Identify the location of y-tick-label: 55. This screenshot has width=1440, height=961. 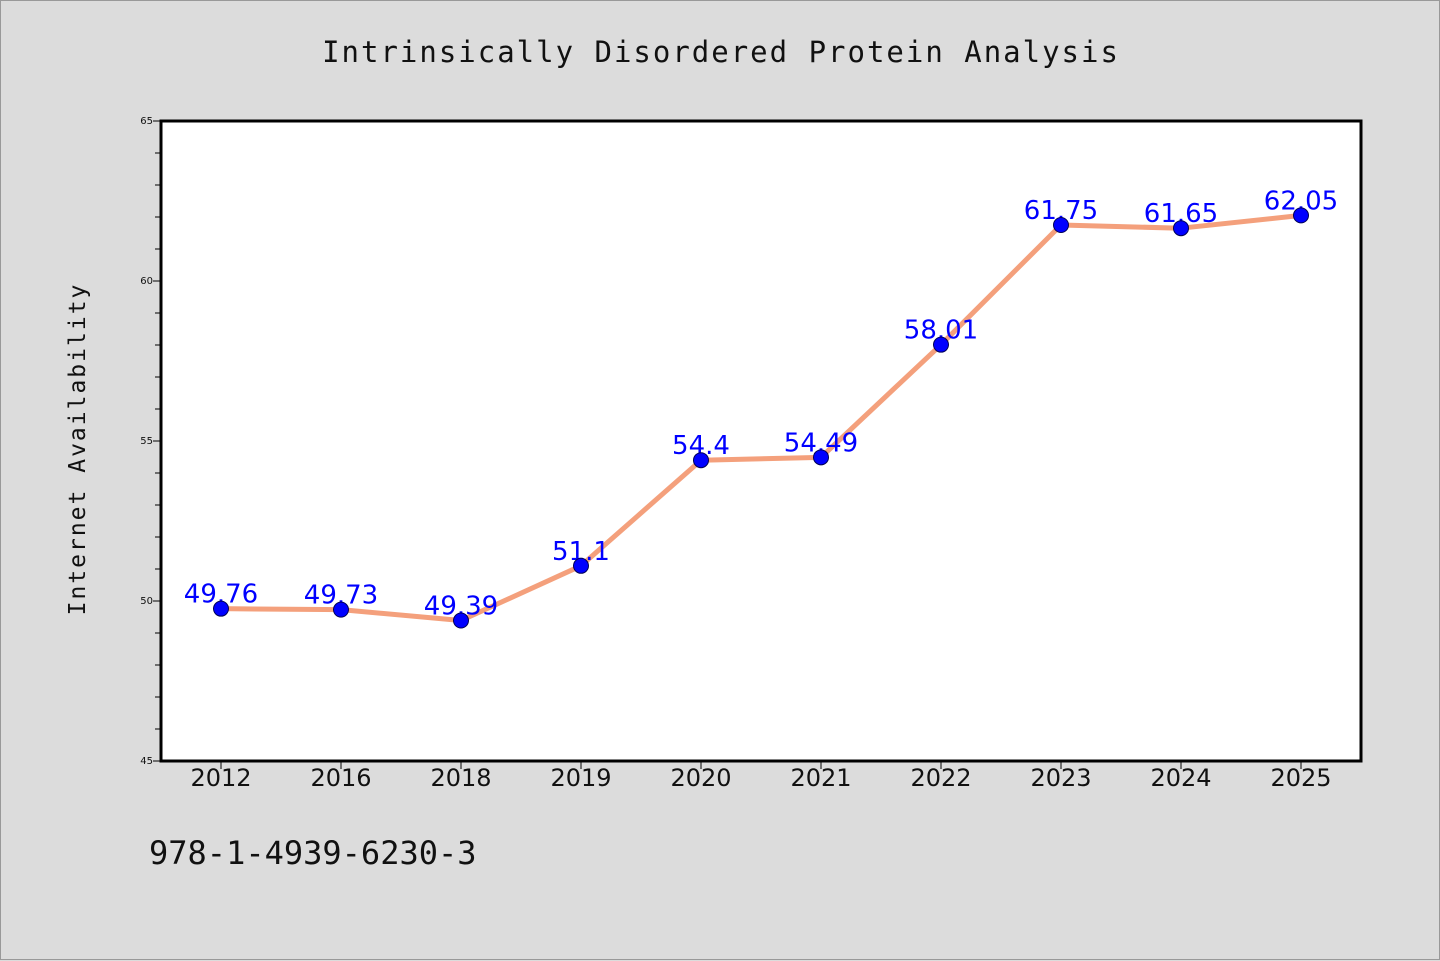
(146, 441).